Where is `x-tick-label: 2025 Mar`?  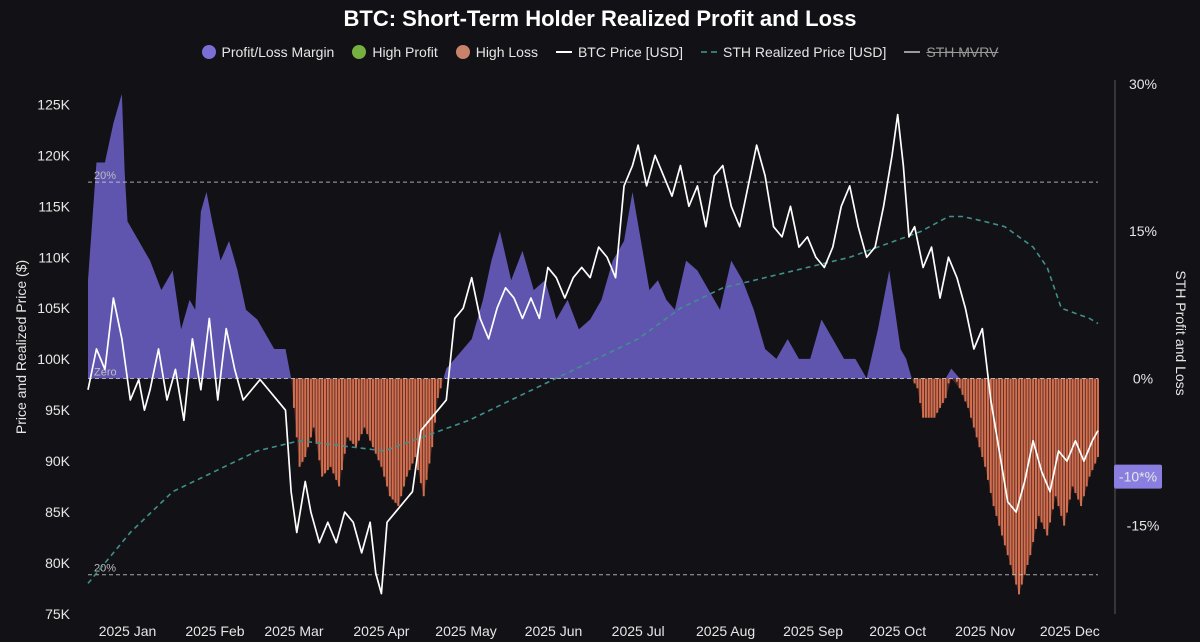 x-tick-label: 2025 Mar is located at coordinates (293, 631).